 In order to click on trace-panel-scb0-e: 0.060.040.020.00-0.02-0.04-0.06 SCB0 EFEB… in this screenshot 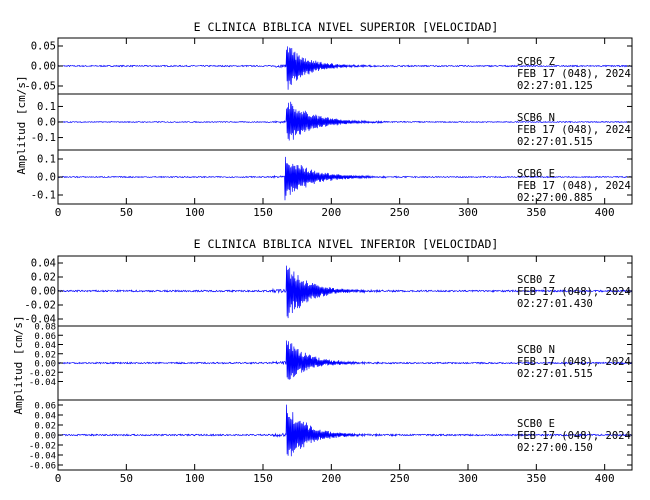, I will do `click(331, 435)`.